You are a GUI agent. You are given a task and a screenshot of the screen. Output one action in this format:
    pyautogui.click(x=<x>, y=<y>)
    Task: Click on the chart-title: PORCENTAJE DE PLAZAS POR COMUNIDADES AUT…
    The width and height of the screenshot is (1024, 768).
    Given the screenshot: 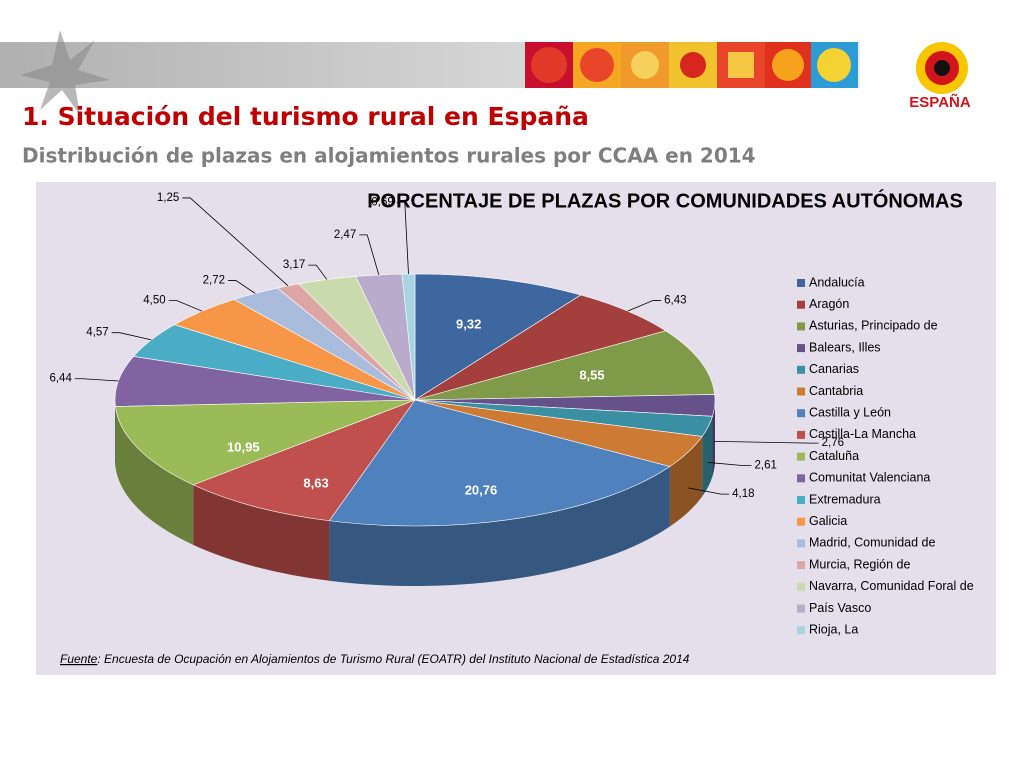 What is the action you would take?
    pyautogui.click(x=665, y=200)
    